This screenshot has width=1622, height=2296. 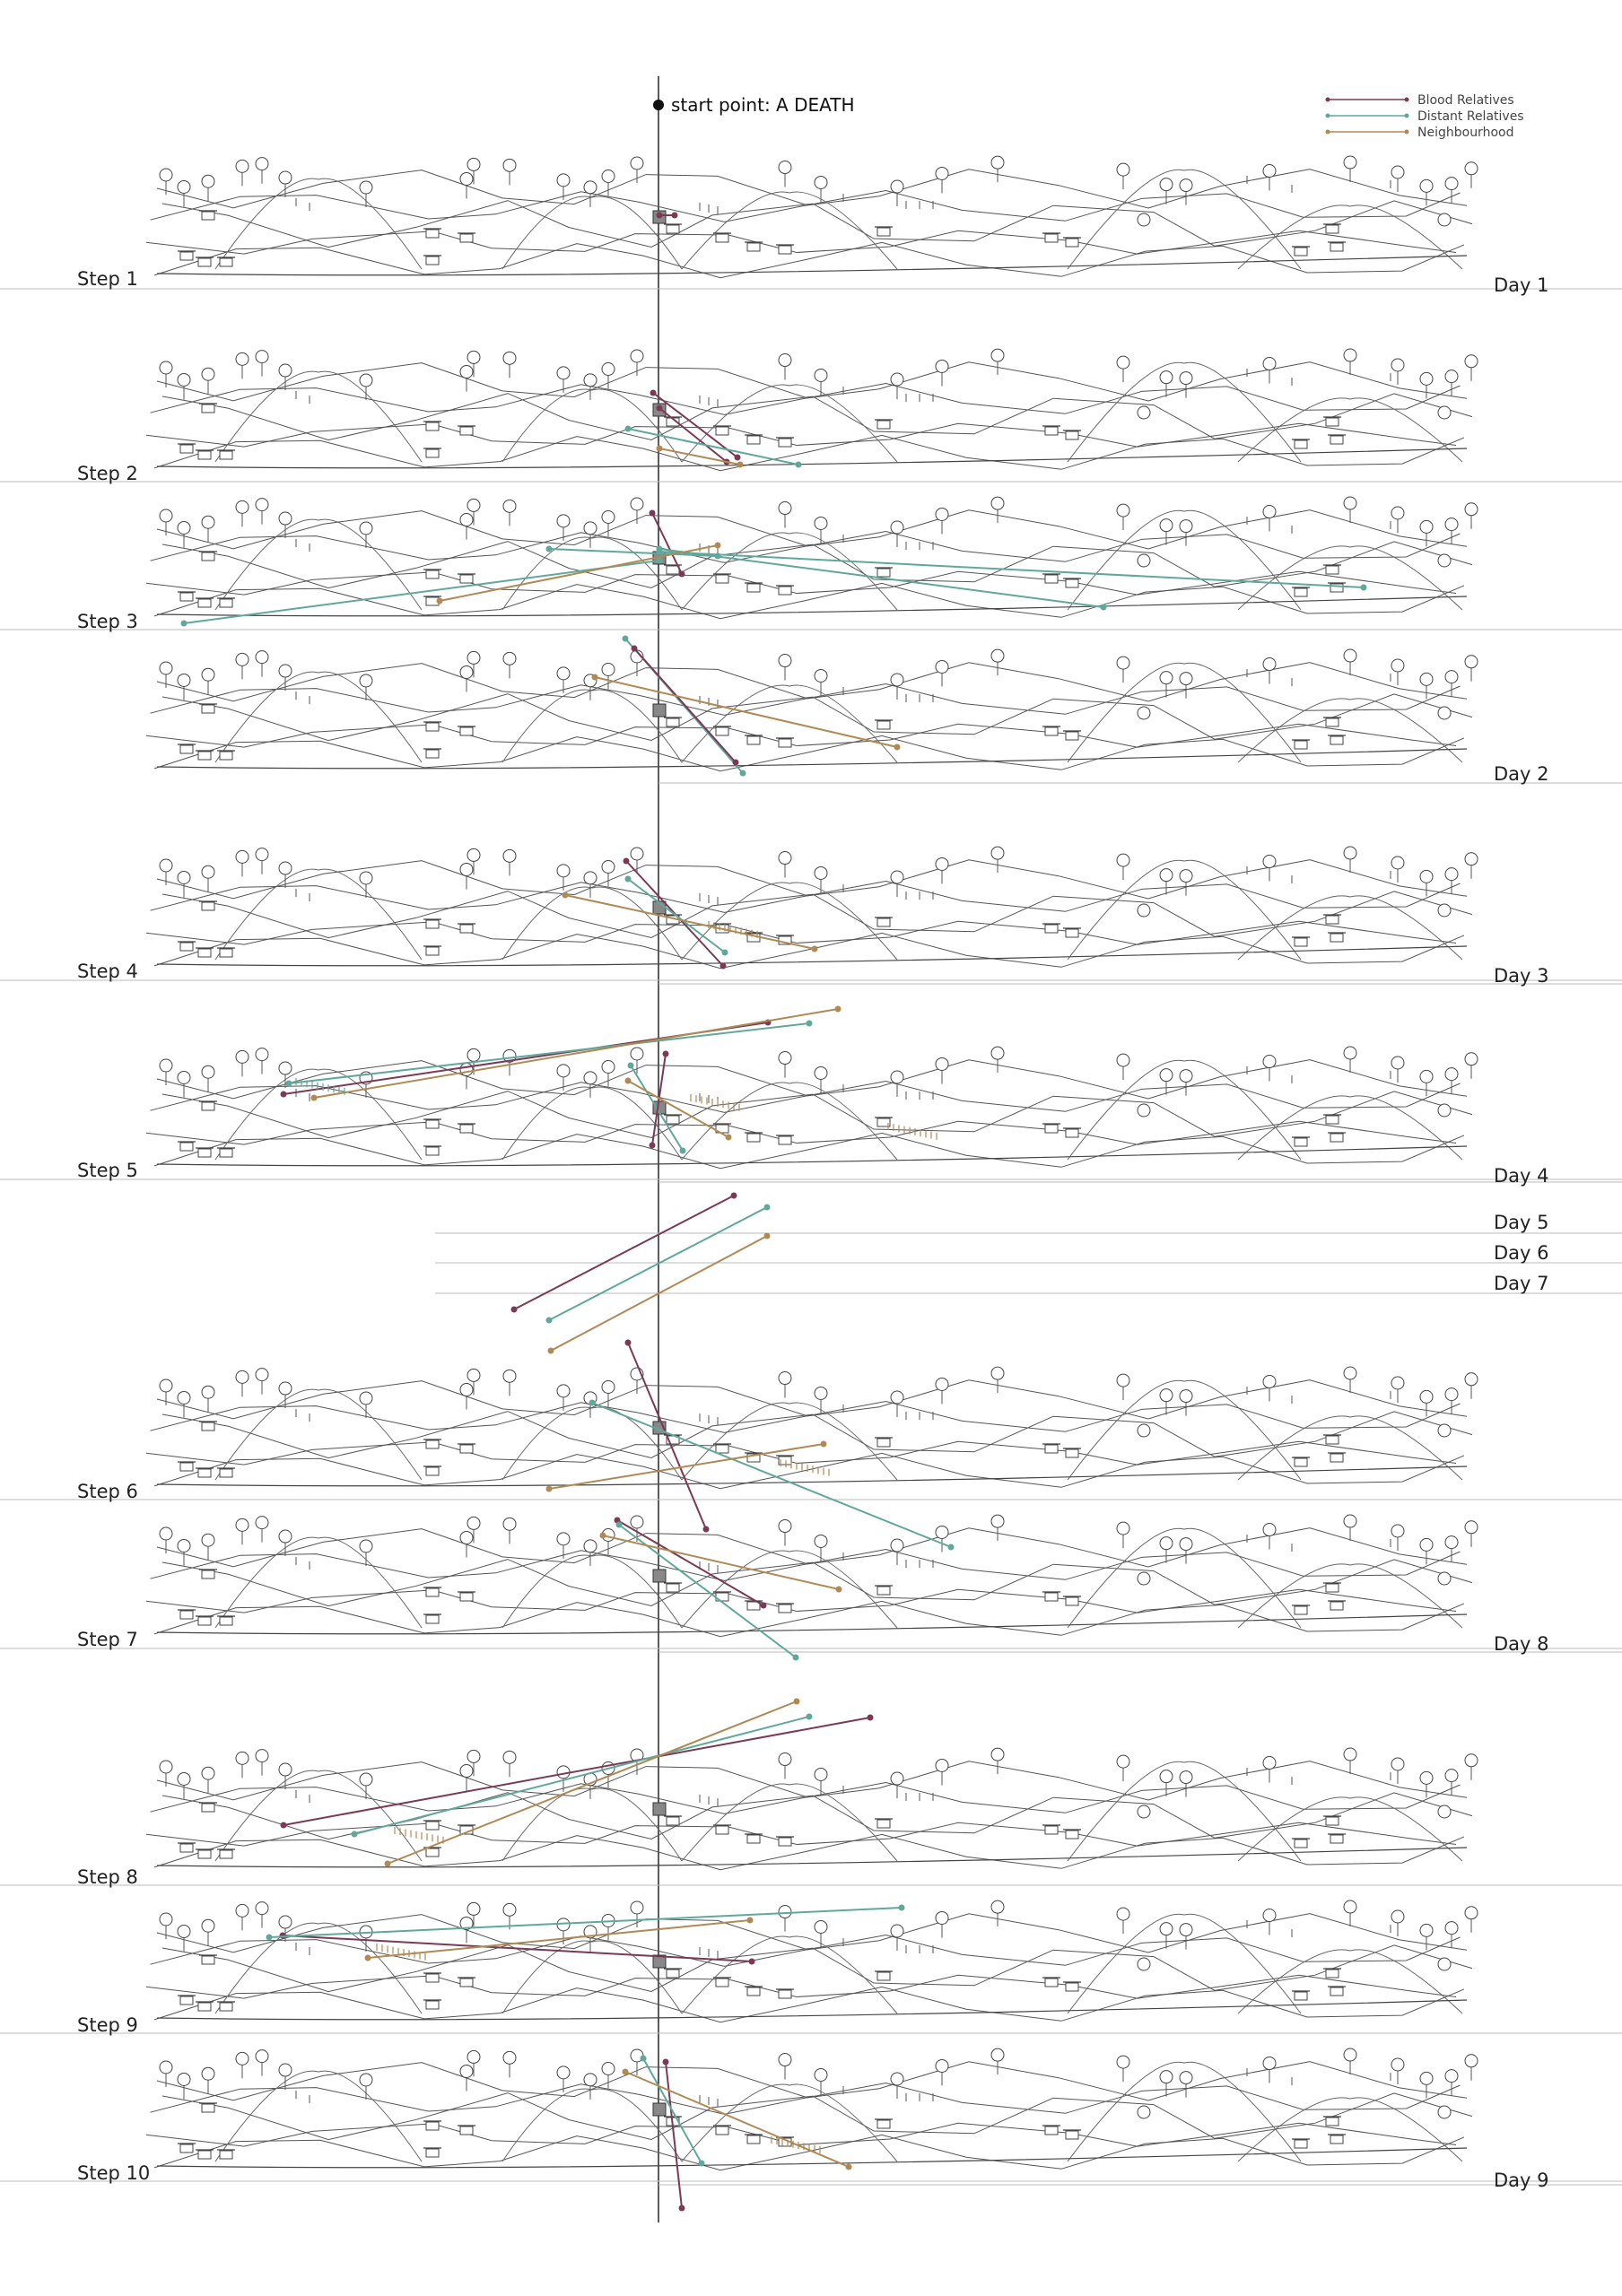 I want to click on day-label: Day 1, so click(x=1521, y=285).